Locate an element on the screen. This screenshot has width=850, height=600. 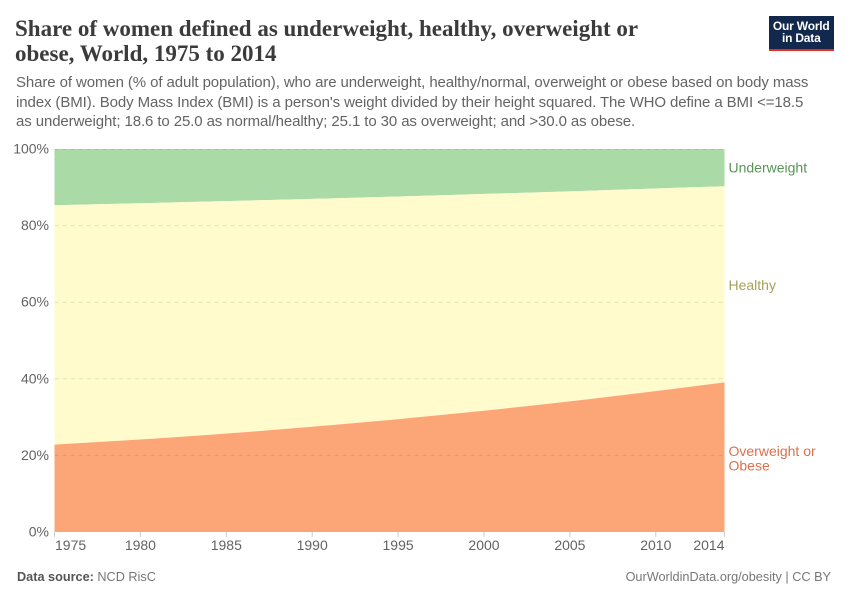
svg-text: 100% is located at coordinates (31, 149).